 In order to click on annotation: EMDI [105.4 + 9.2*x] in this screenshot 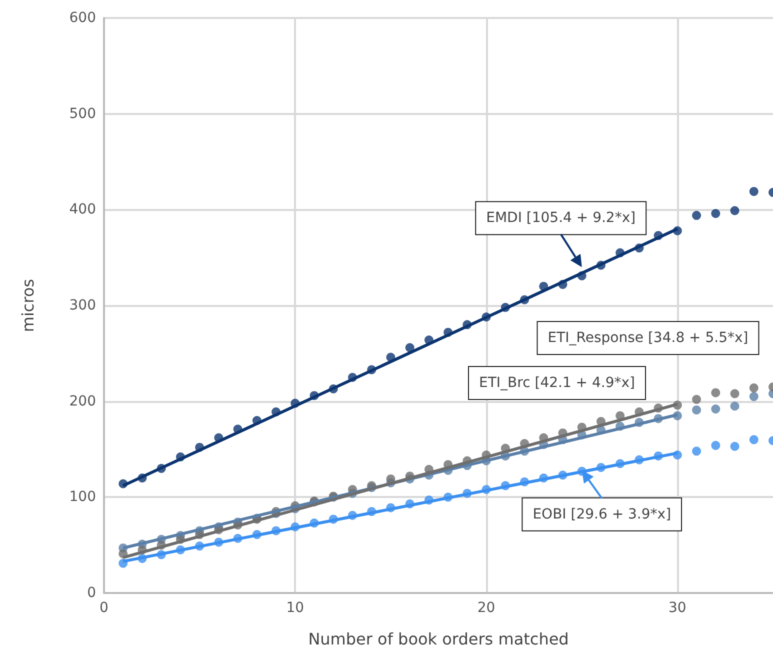, I will do `click(561, 218)`.